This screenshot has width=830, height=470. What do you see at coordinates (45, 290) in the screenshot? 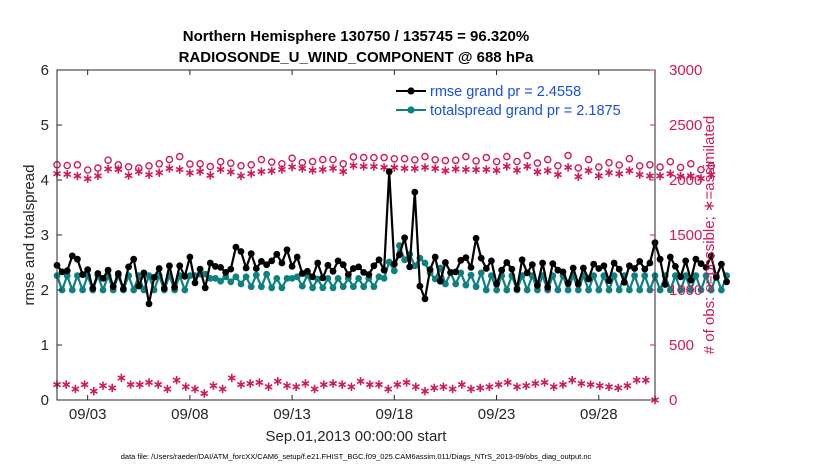
I see `y-left-tick-label: 2` at bounding box center [45, 290].